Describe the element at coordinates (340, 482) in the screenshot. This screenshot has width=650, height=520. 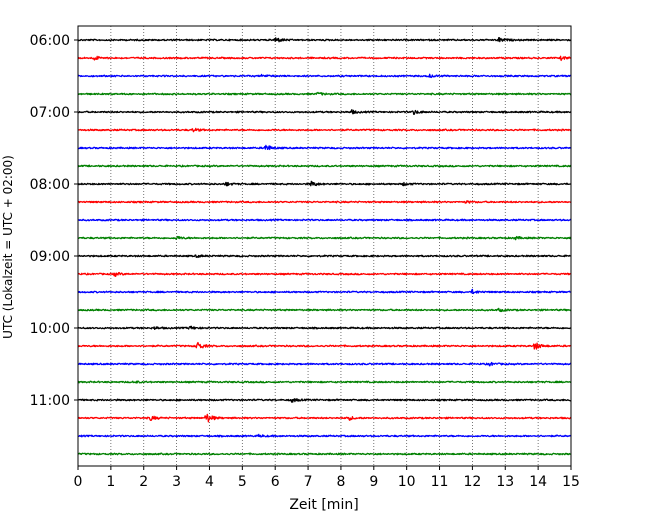
I see `x-tick-label: 8` at that location.